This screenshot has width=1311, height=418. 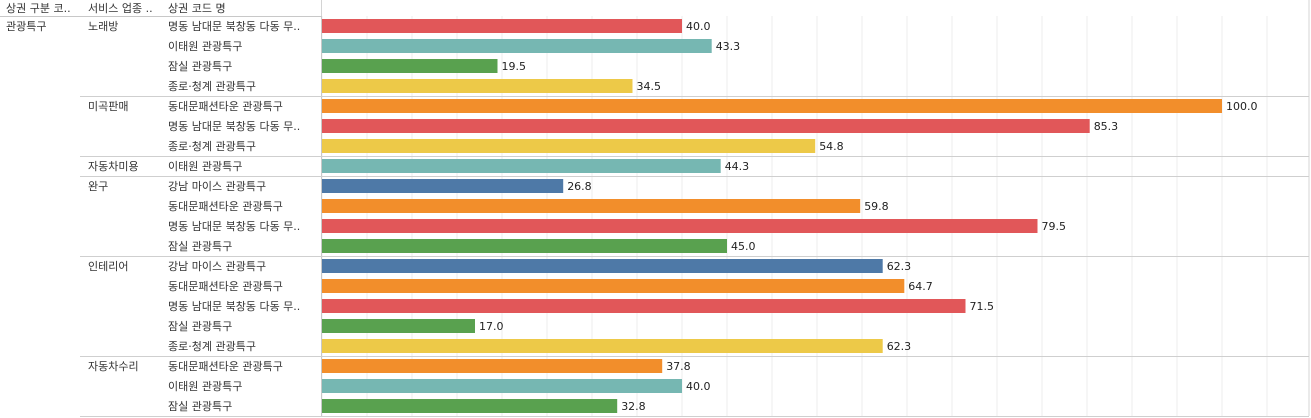 I want to click on header-district-type: 상권 구분 코.., so click(x=38, y=8).